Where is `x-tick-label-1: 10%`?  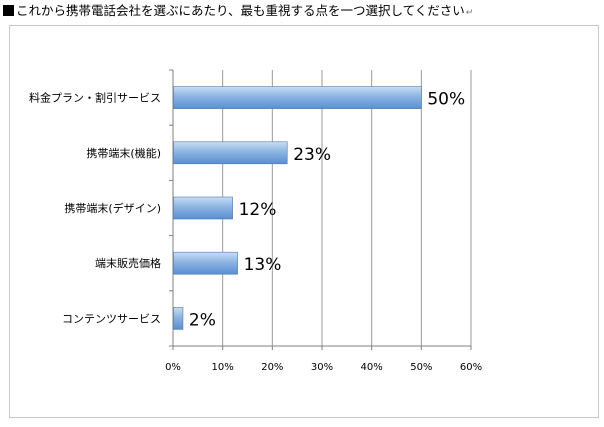 x-tick-label-1: 10% is located at coordinates (223, 367).